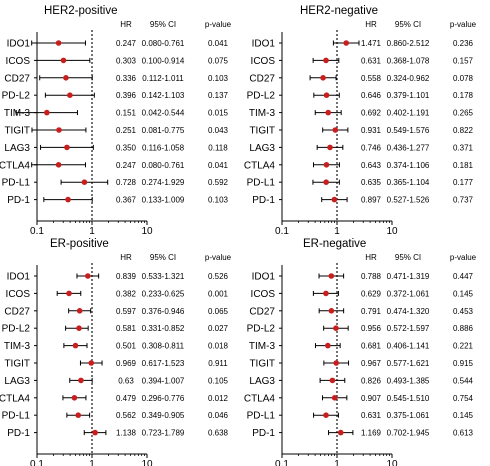 The image size is (490, 466). What do you see at coordinates (218, 328) in the screenshot?
I see `cell-p: 0.027` at bounding box center [218, 328].